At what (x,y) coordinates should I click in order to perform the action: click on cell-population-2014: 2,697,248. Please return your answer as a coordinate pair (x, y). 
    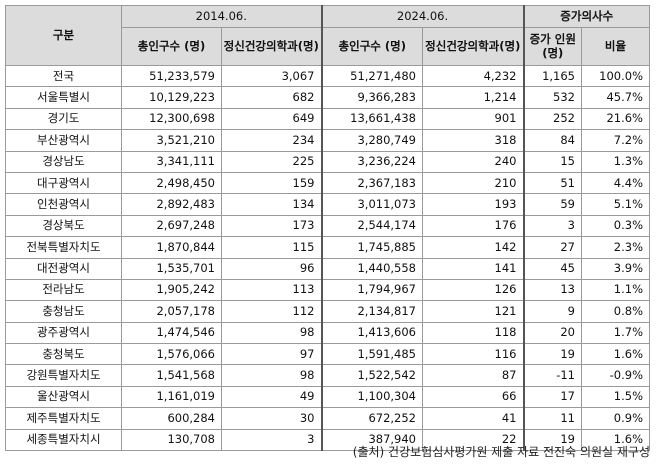
    Looking at the image, I should click on (171, 226).